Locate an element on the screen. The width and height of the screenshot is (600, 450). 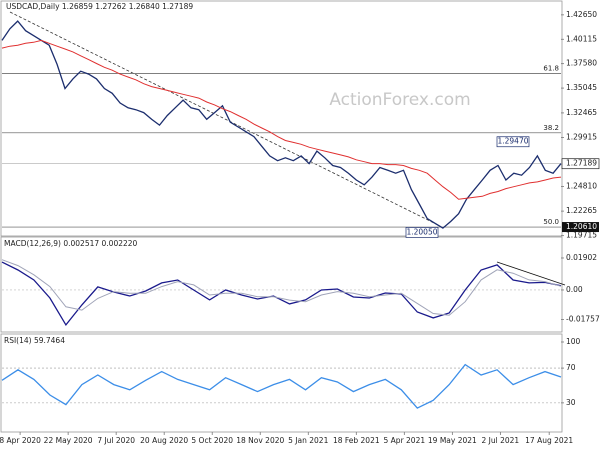
last-price-tag is located at coordinates (580, 164).